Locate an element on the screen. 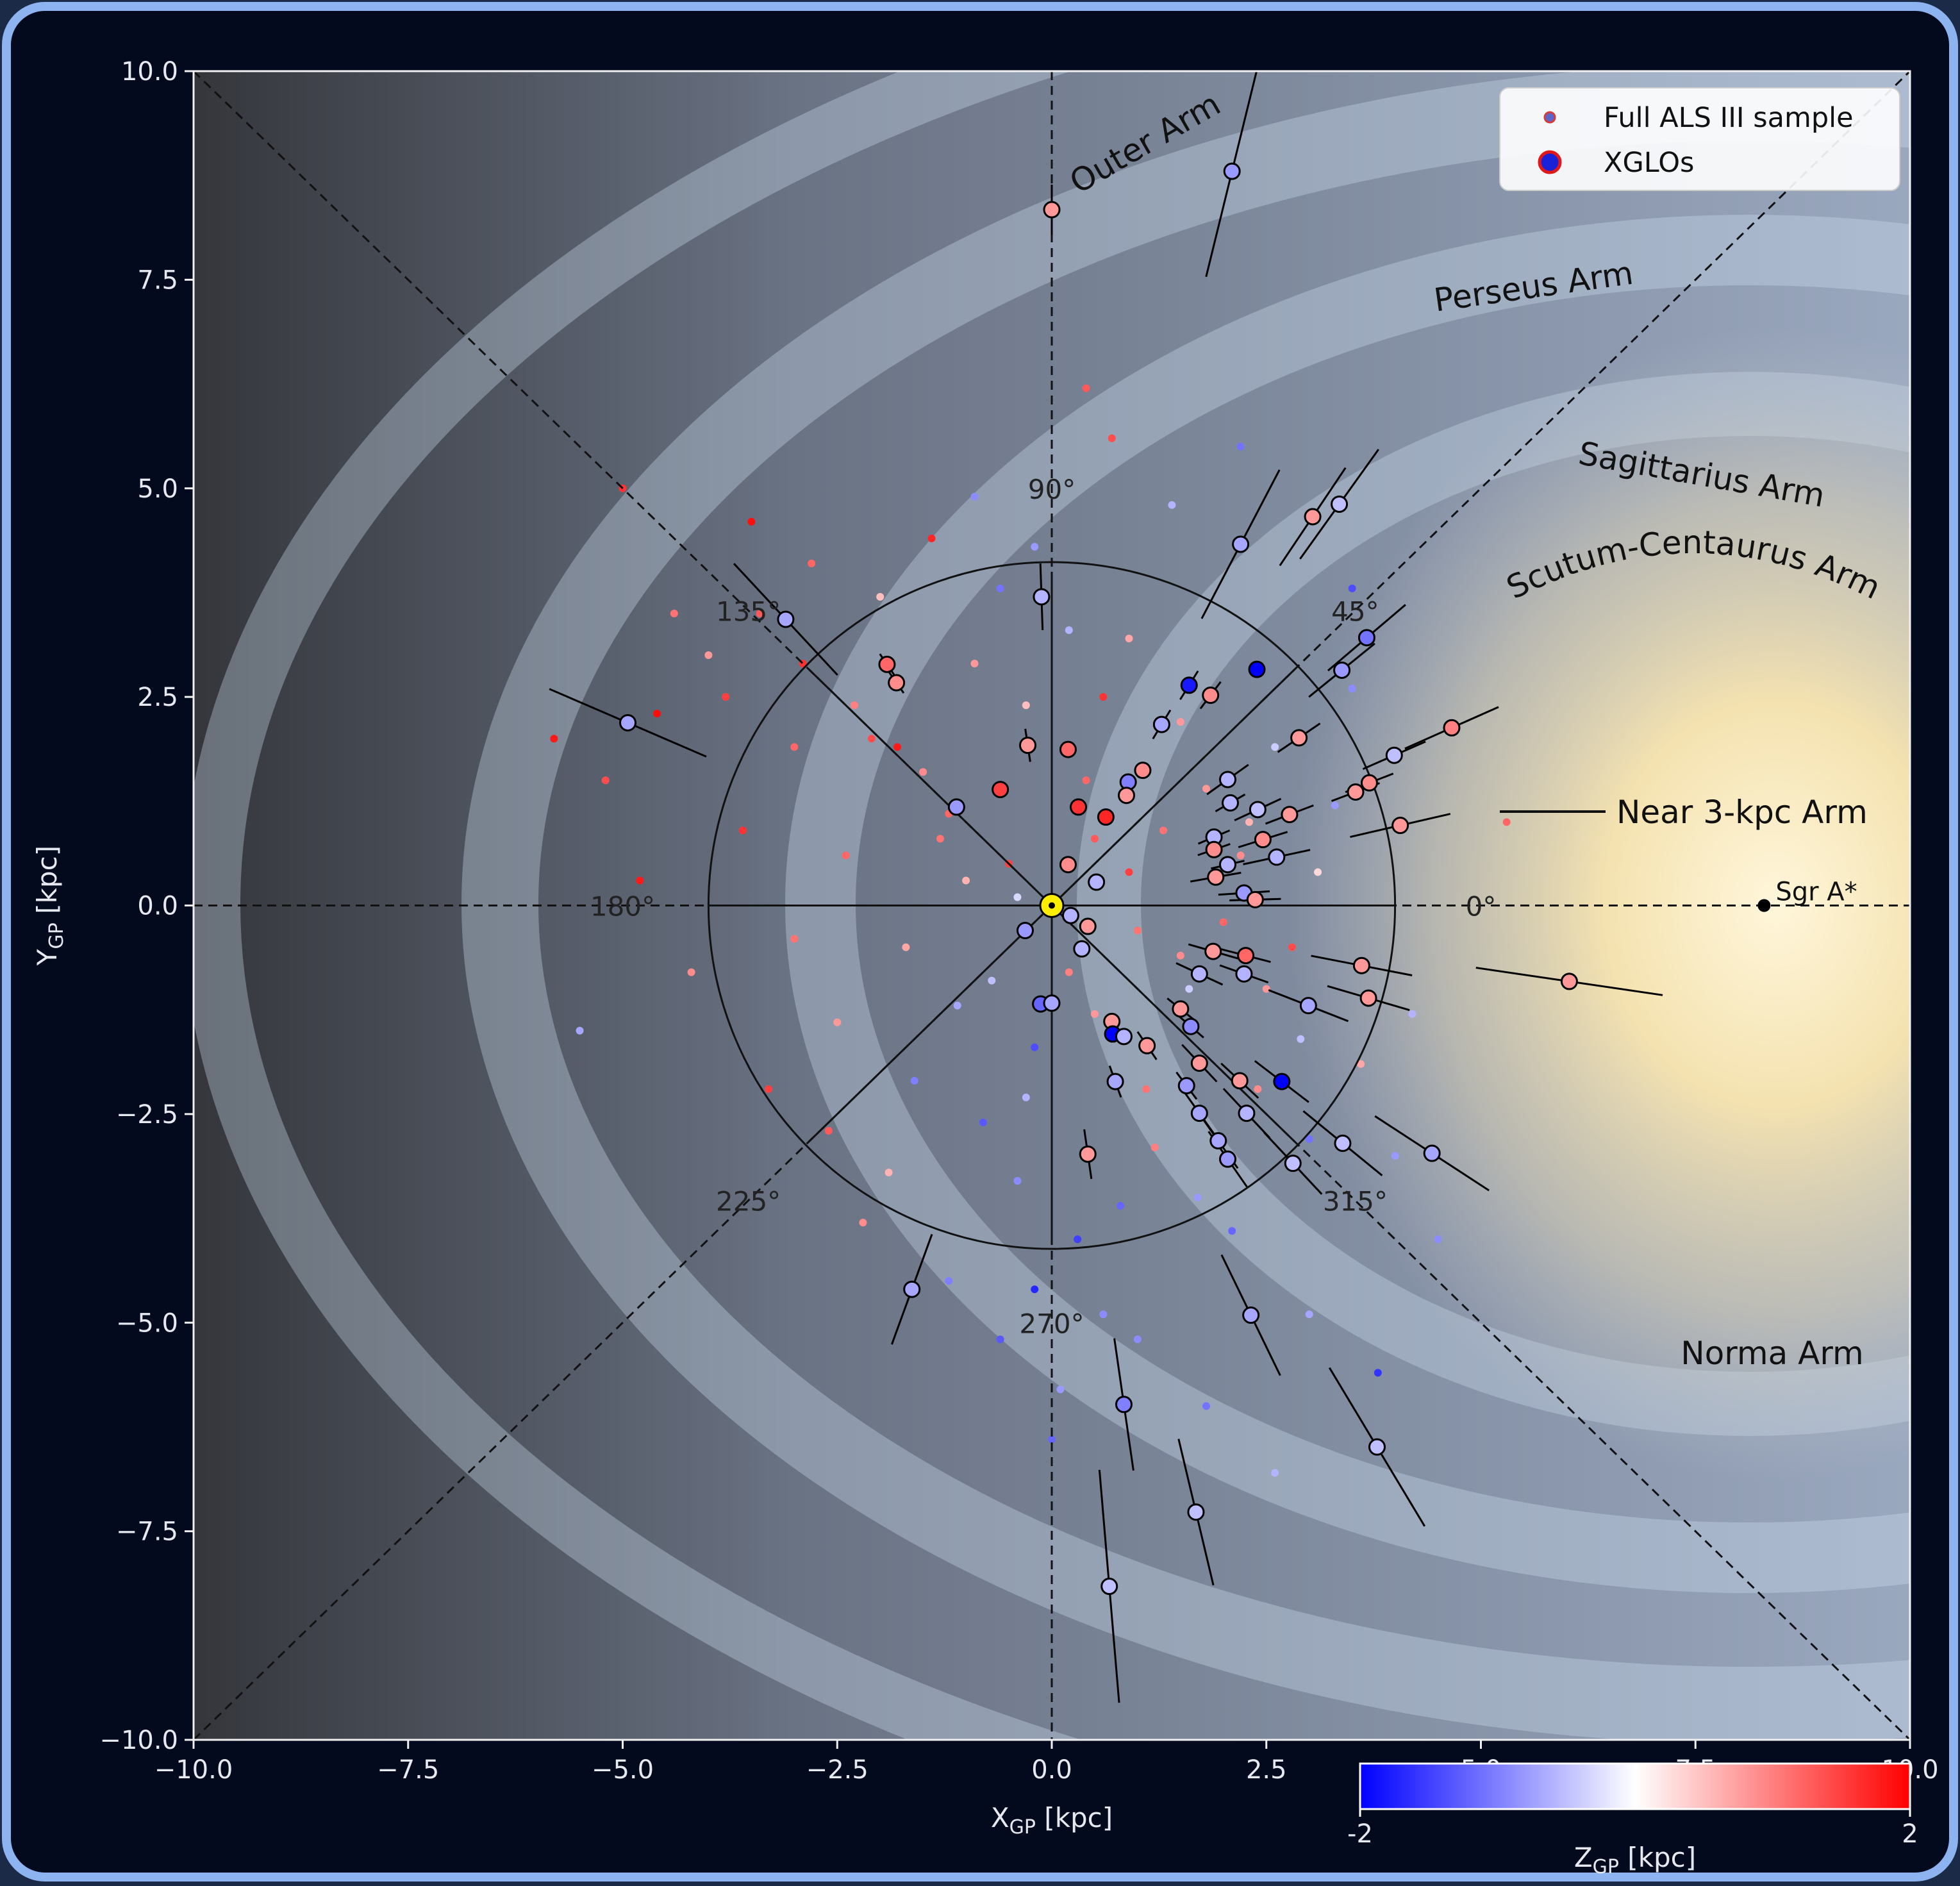 The height and width of the screenshot is (1886, 1960). y-tick-label: −7.5 is located at coordinates (147, 1532).